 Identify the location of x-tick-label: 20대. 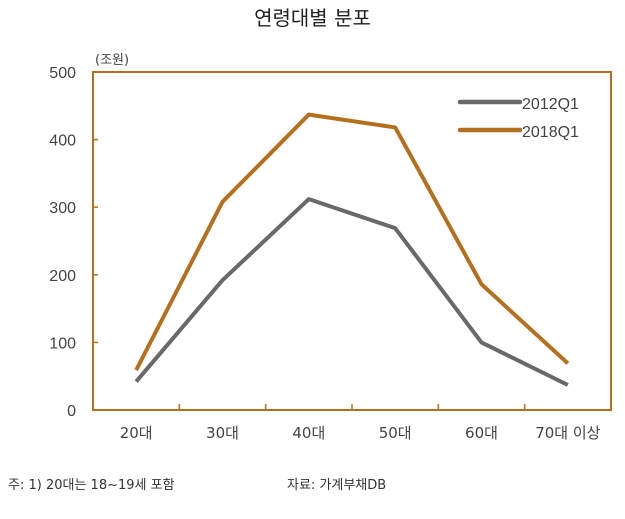
(136, 433).